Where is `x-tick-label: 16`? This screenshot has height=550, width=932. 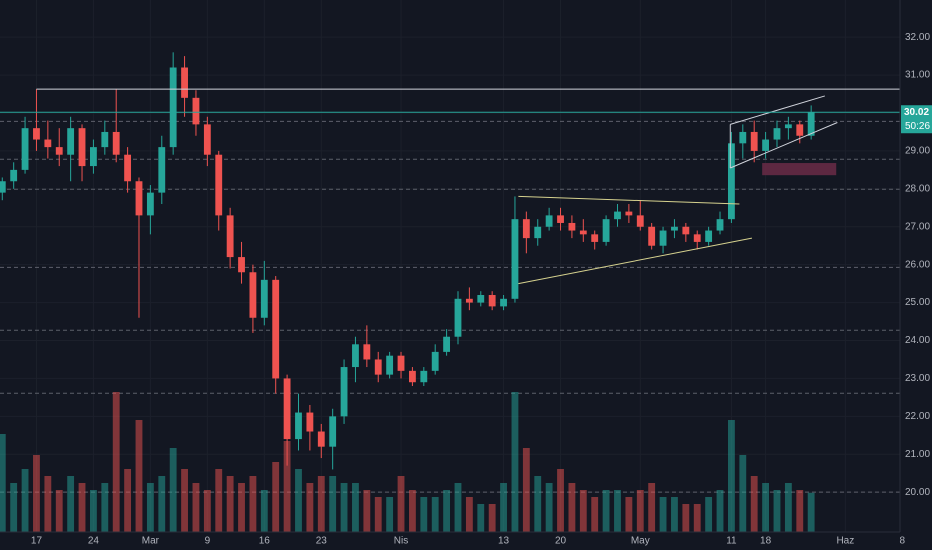 x-tick-label: 16 is located at coordinates (265, 541).